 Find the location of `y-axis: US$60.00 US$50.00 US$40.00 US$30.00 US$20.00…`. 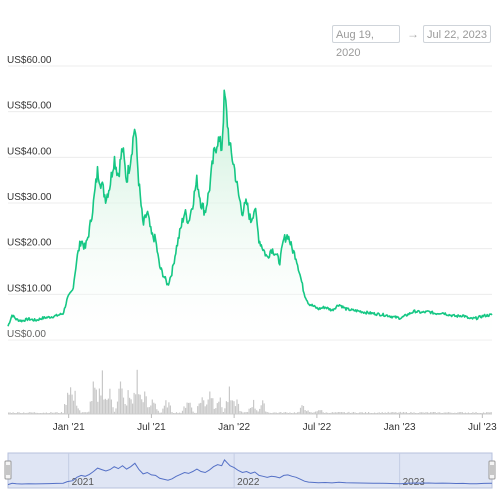

y-axis: US$60.00 US$50.00 US$40.00 US$30.00 US$20.00… is located at coordinates (29, 197).